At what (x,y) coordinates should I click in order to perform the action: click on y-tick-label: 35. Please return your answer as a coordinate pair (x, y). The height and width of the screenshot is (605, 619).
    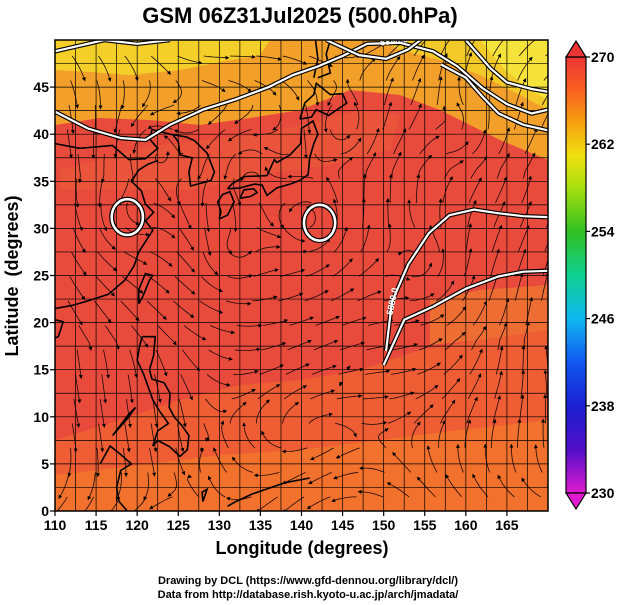
    Looking at the image, I should click on (41, 181).